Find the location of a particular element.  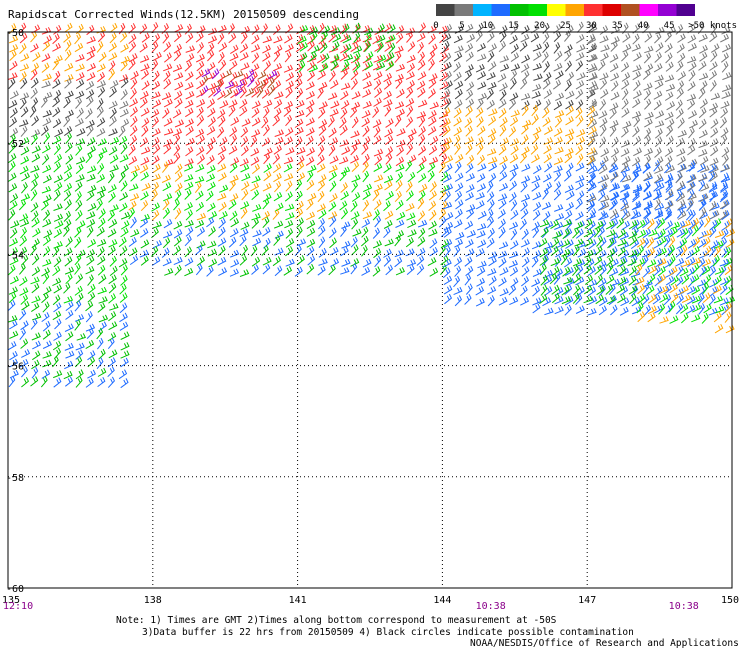

legend-label: 40 is located at coordinates (643, 26).